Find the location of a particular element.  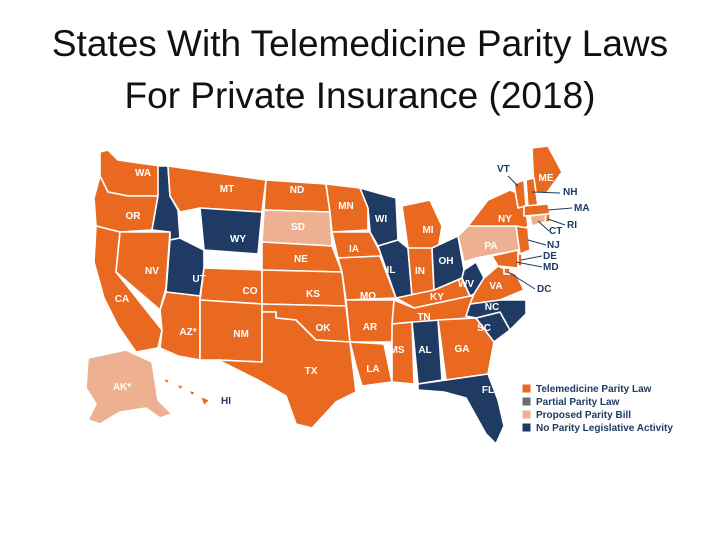

state-label-ny: NY is located at coordinates (505, 219).